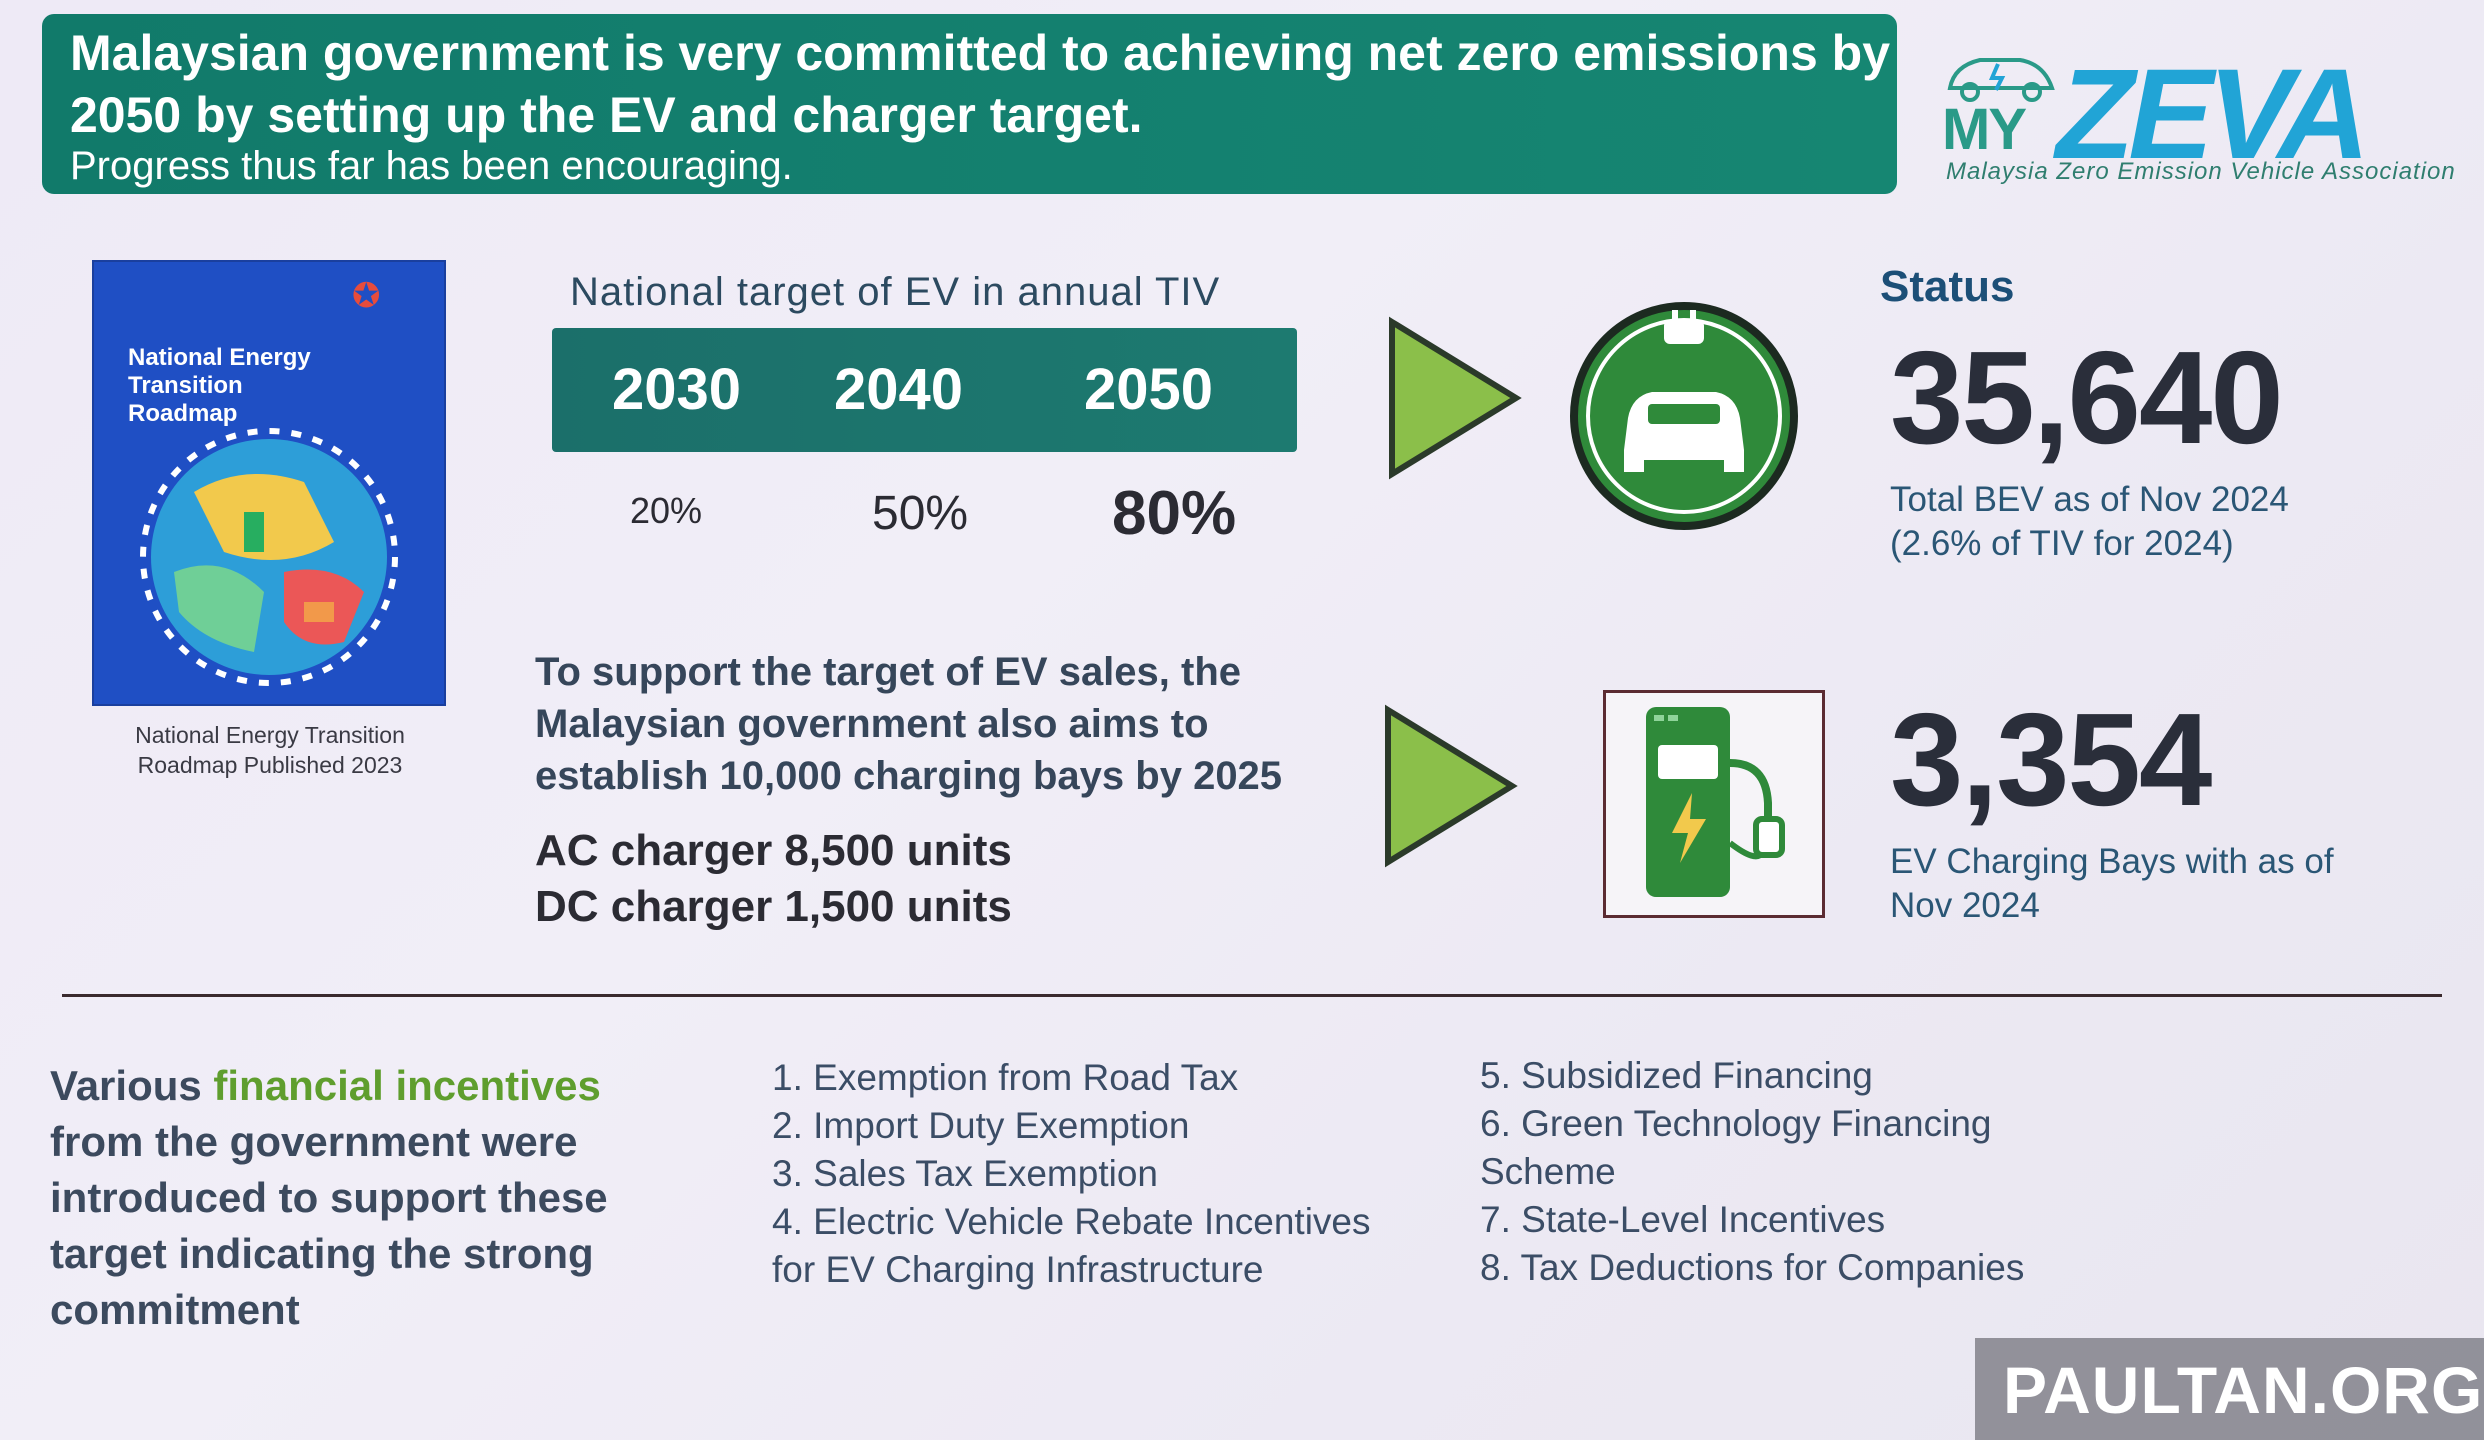  What do you see at coordinates (1683, 1219) in the screenshot?
I see `incentive-item: 7. State-Level Incentives` at bounding box center [1683, 1219].